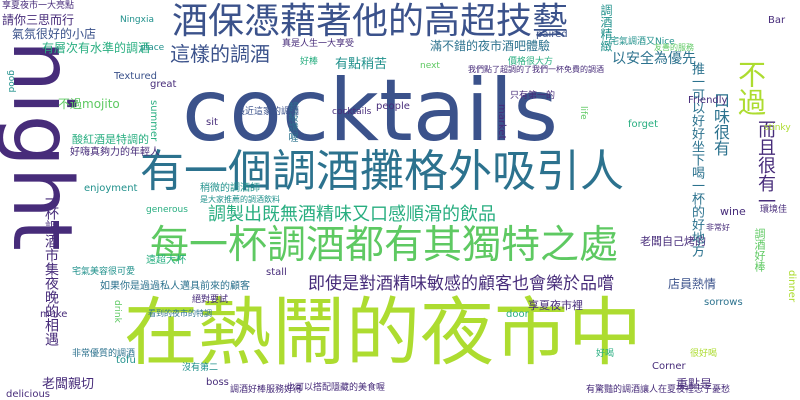 This screenshot has width=800, height=400. I want to click on word-cocktails-large: cocktails, so click(370, 111).